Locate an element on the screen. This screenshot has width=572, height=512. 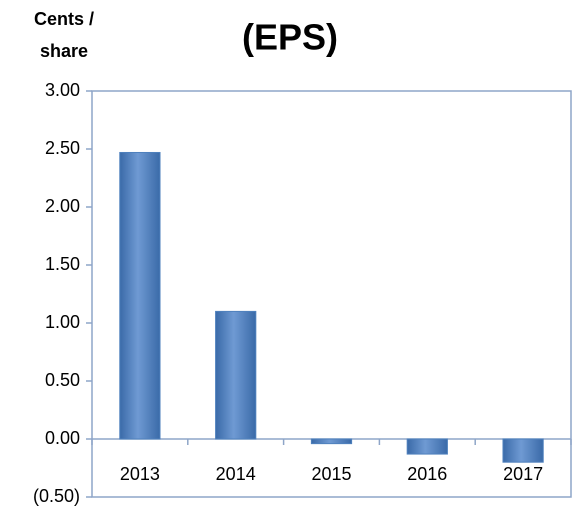
x-tick-label: 2013 is located at coordinates (140, 474).